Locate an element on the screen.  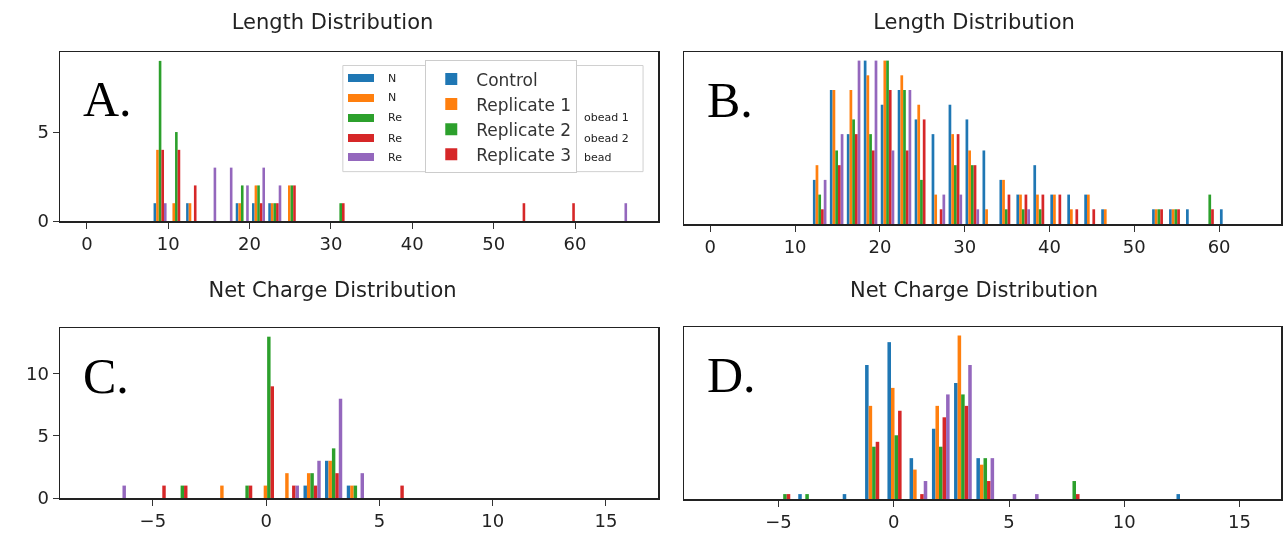
annotation: C. is located at coordinates (106, 376).